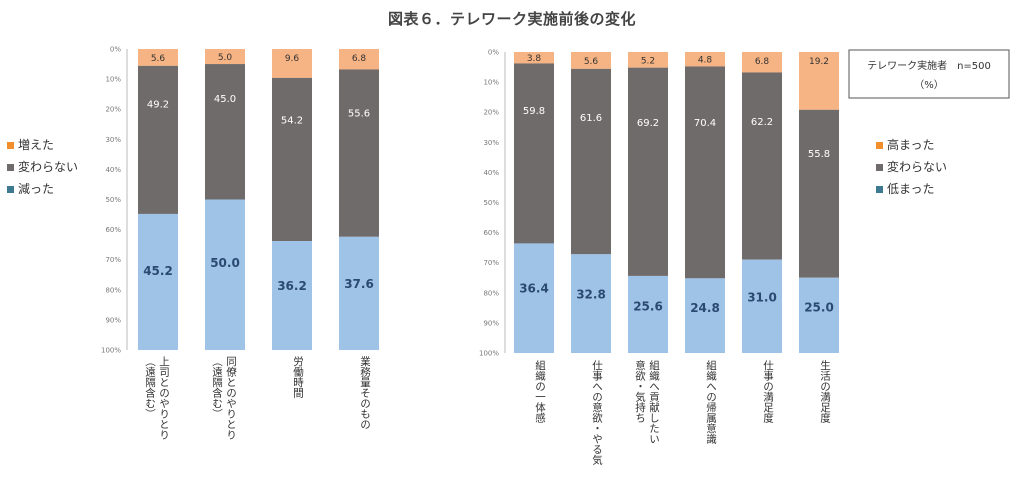 The height and width of the screenshot is (494, 1024). What do you see at coordinates (359, 284) in the screenshot?
I see `data-label: 37.6` at bounding box center [359, 284].